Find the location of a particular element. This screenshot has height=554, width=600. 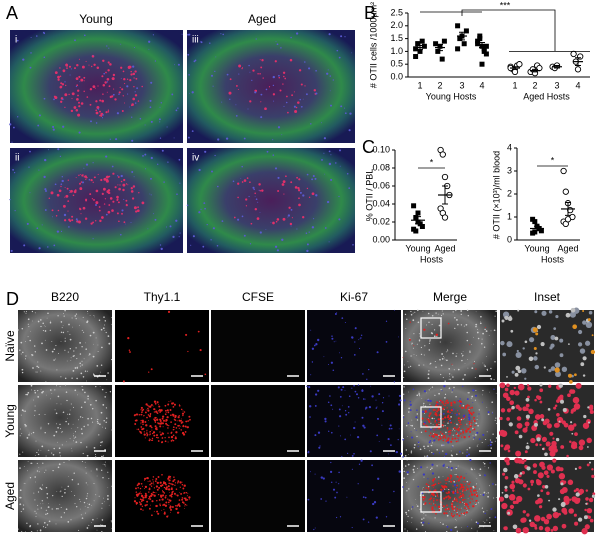

image-label: ii is located at coordinates (17, 158).